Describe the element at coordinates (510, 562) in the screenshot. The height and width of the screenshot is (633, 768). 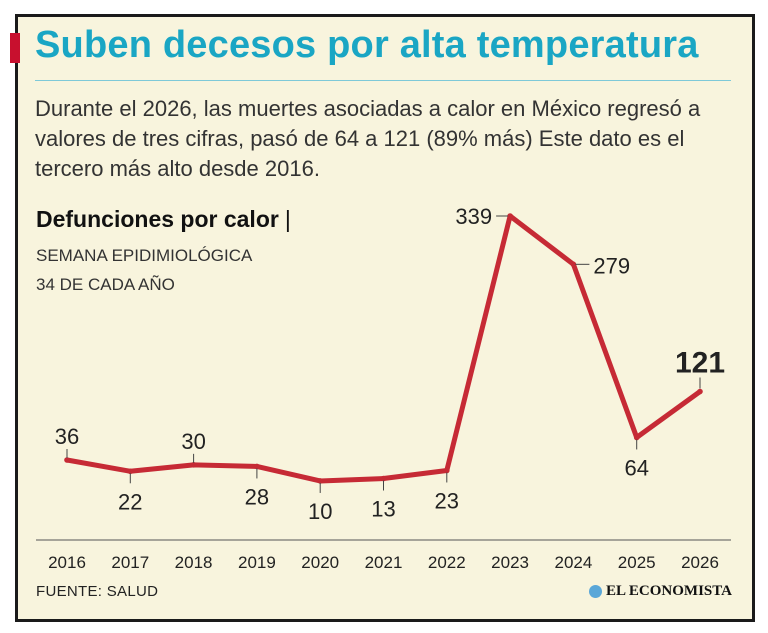
I see `x-tick-label-2023: 2023` at that location.